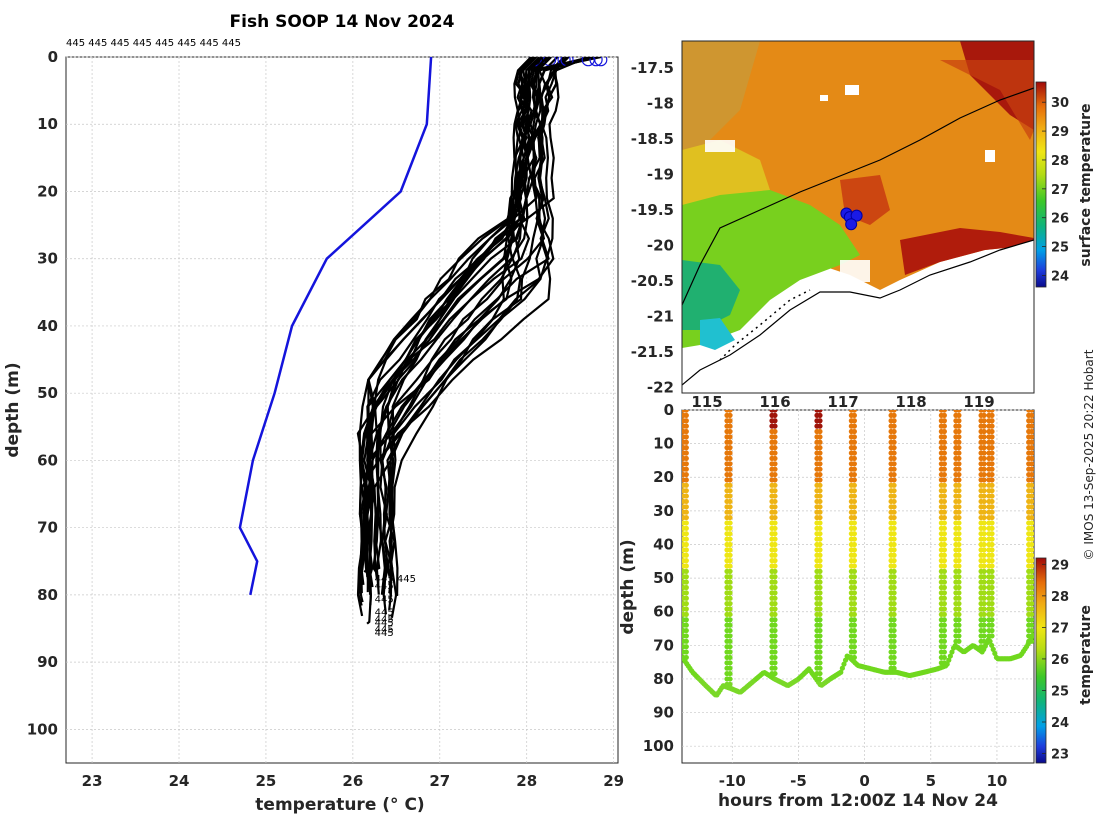  I want to click on profile-y-tick-label: 30, so click(47, 259).